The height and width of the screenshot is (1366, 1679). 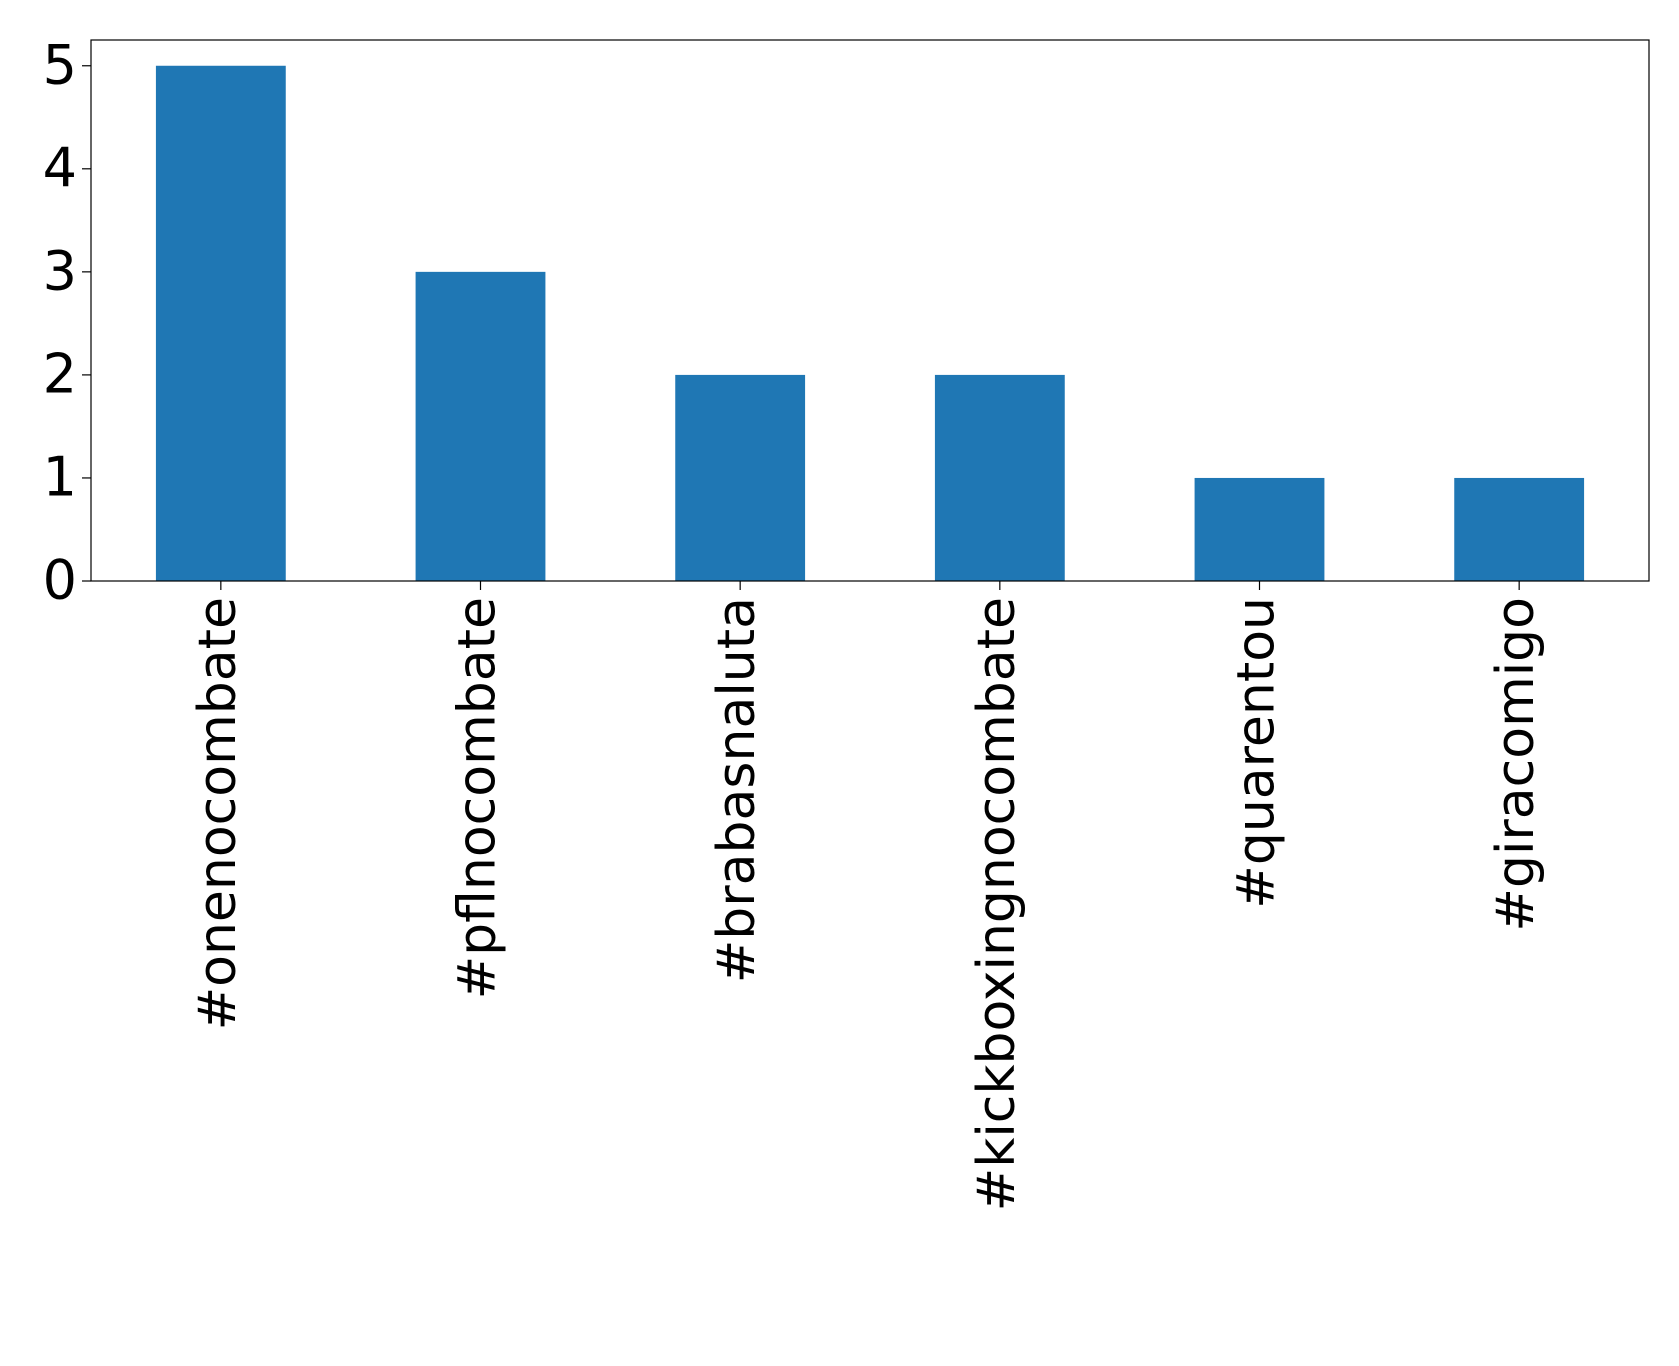 I want to click on x-tick-label: #giracomigo, so click(x=1516, y=764).